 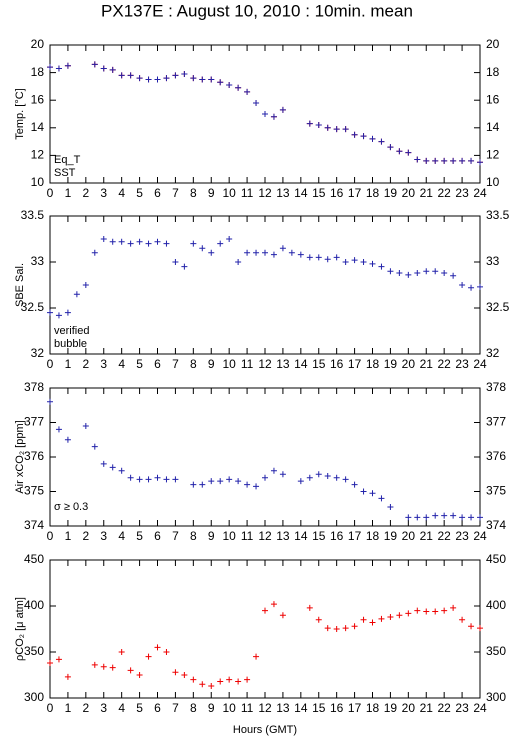 What do you see at coordinates (496, 387) in the screenshot?
I see `y-tick-label: 378` at bounding box center [496, 387].